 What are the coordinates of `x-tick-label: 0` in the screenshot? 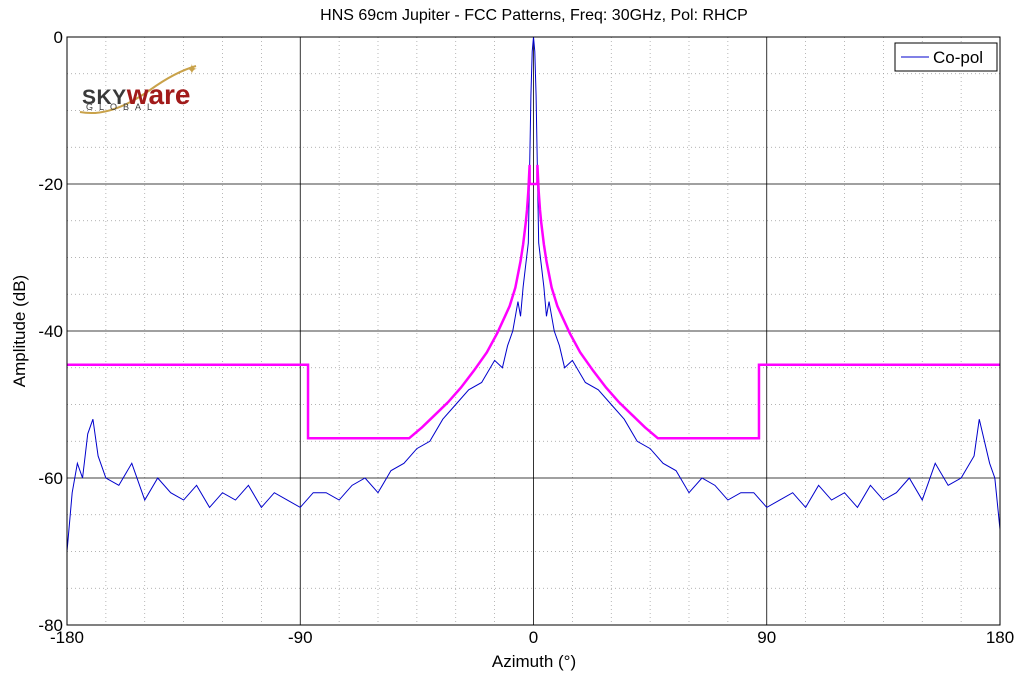 It's located at (533, 637).